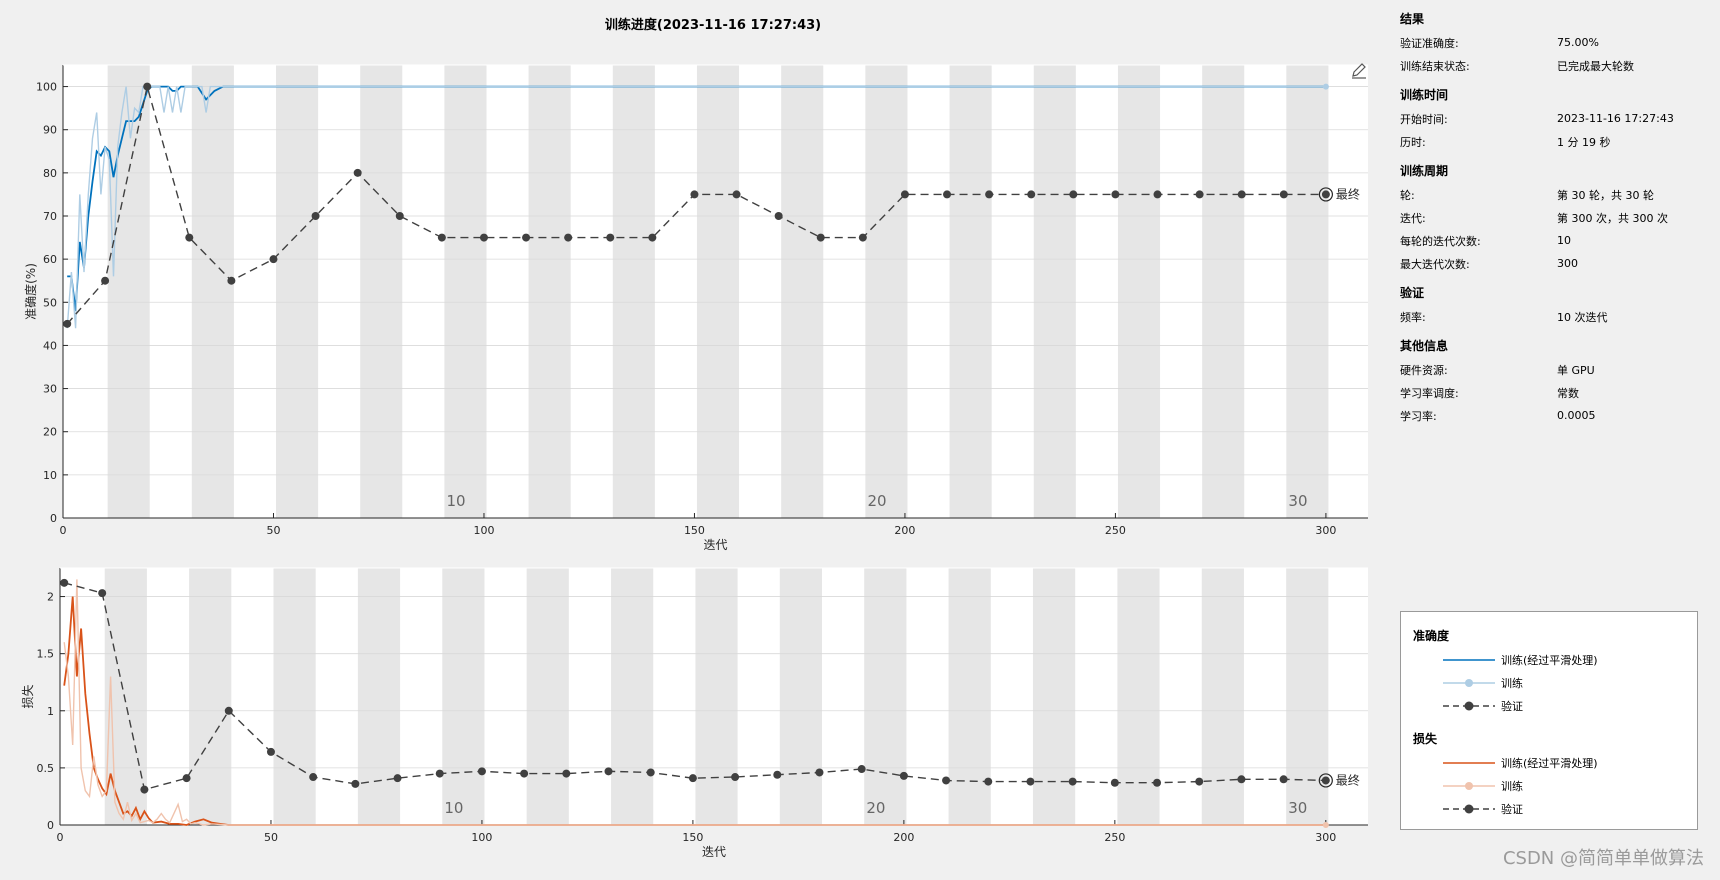 This screenshot has width=1720, height=880. Describe the element at coordinates (1584, 142) in the screenshot. I see `info-value: 1 分 19 秒` at that location.